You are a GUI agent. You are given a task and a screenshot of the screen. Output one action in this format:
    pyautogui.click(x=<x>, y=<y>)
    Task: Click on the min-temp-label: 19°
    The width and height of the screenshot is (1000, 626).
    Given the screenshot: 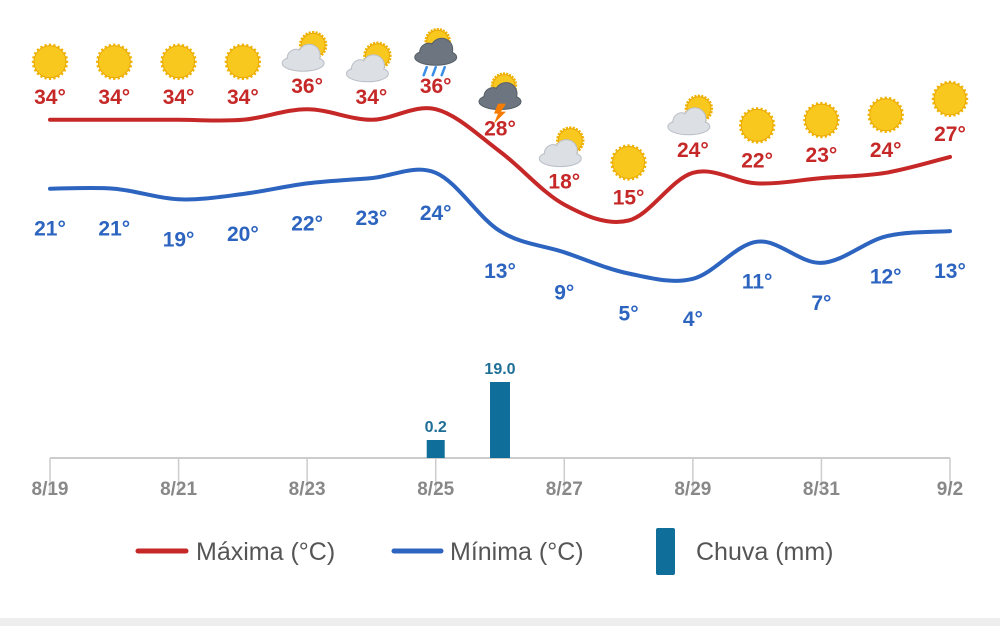 What is the action you would take?
    pyautogui.click(x=179, y=239)
    